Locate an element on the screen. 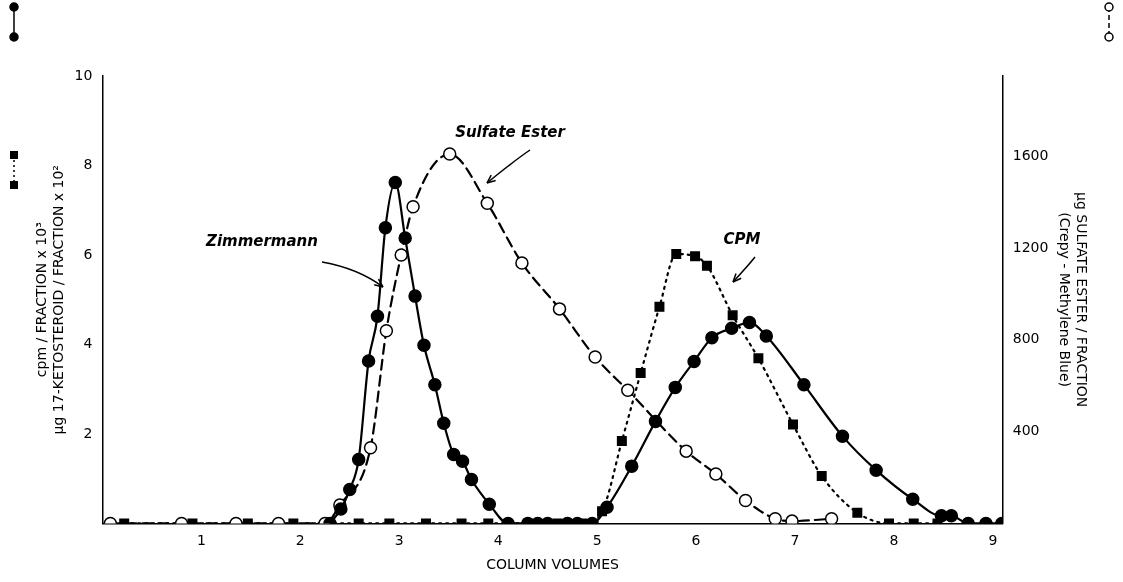 The width and height of the screenshot is (1123, 582). y-tick-label: 6 is located at coordinates (88, 253).